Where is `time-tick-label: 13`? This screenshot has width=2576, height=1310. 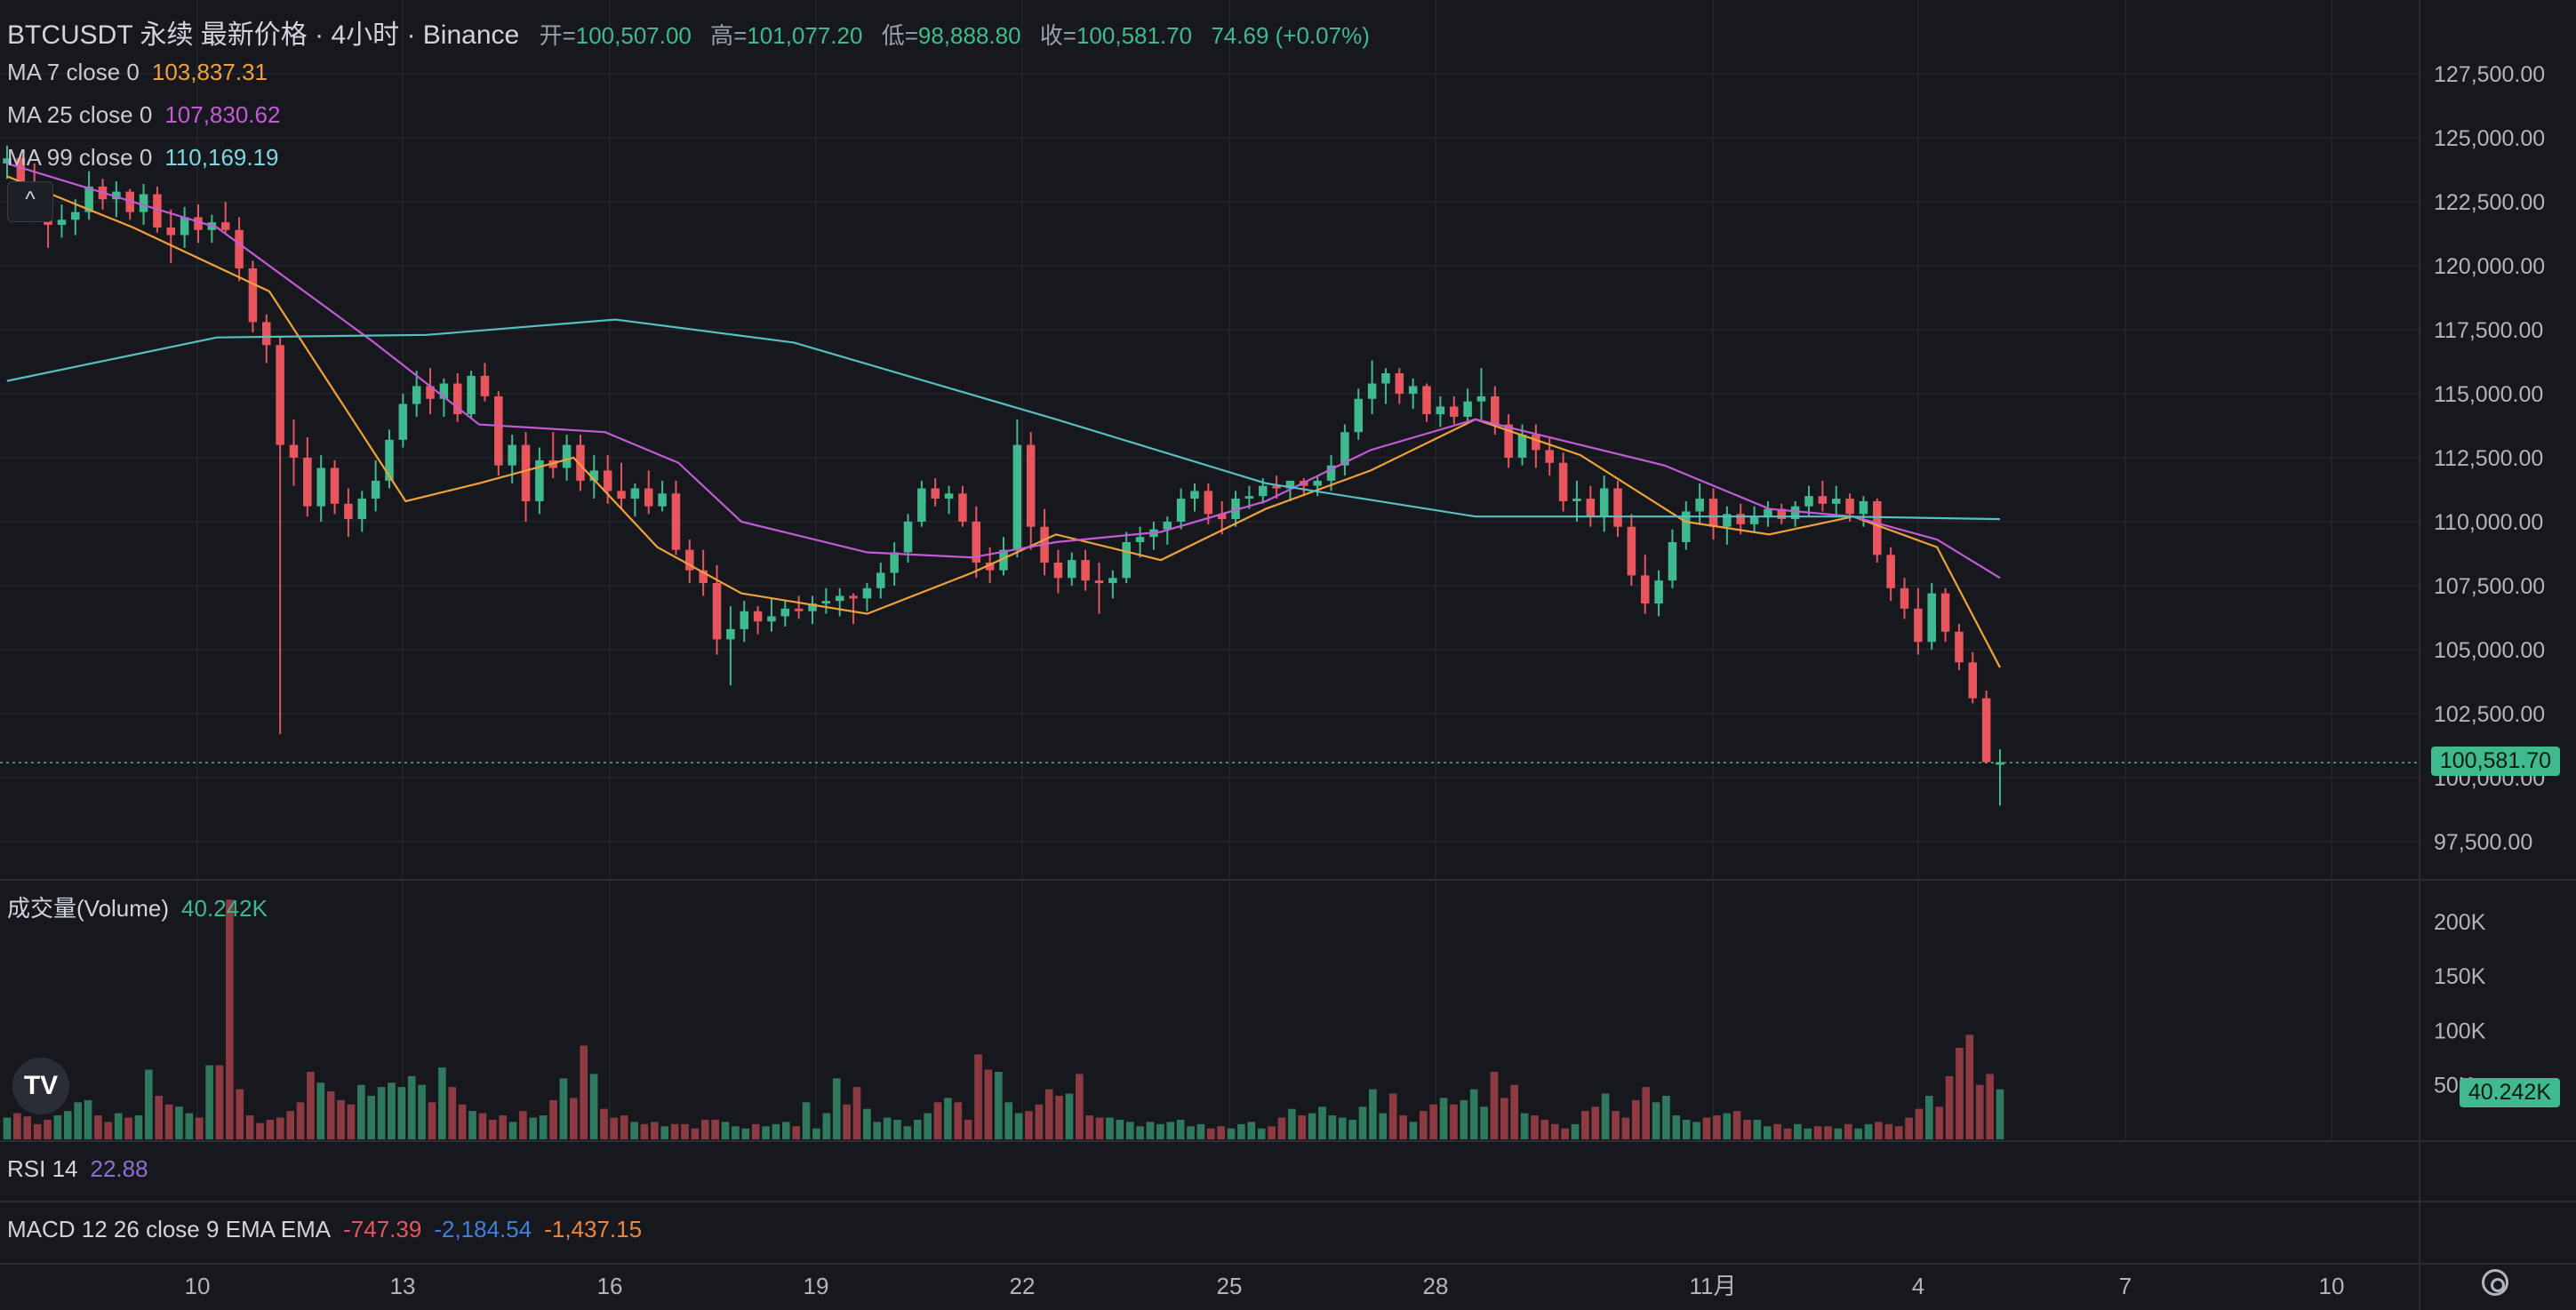
time-tick-label: 13 is located at coordinates (403, 1286).